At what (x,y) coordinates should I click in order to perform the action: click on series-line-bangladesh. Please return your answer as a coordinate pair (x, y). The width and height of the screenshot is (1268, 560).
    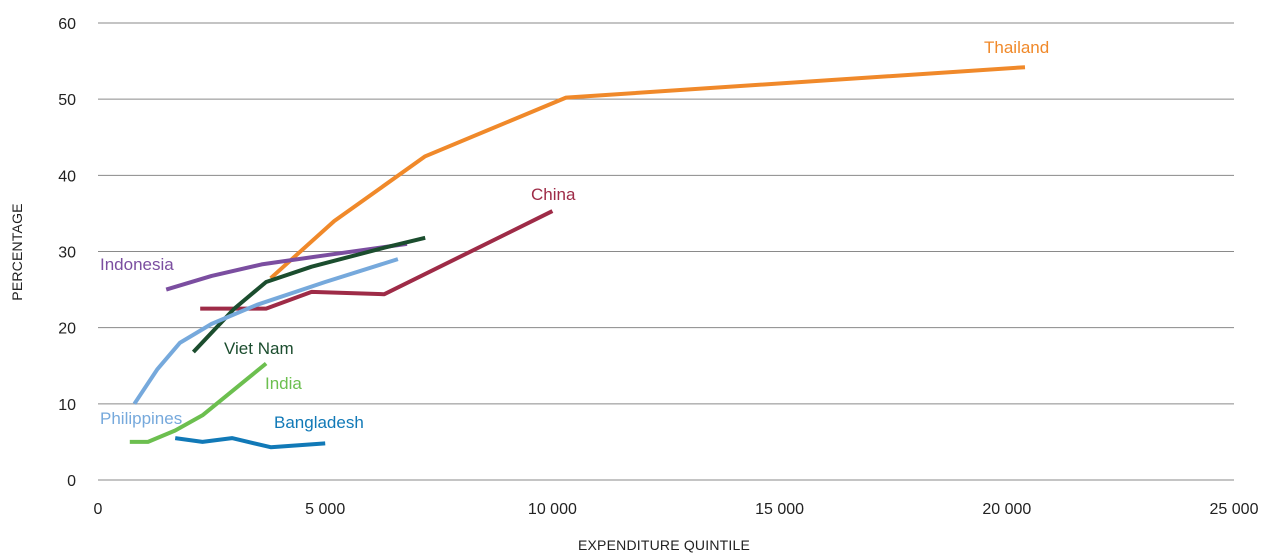
    Looking at the image, I should click on (250, 443).